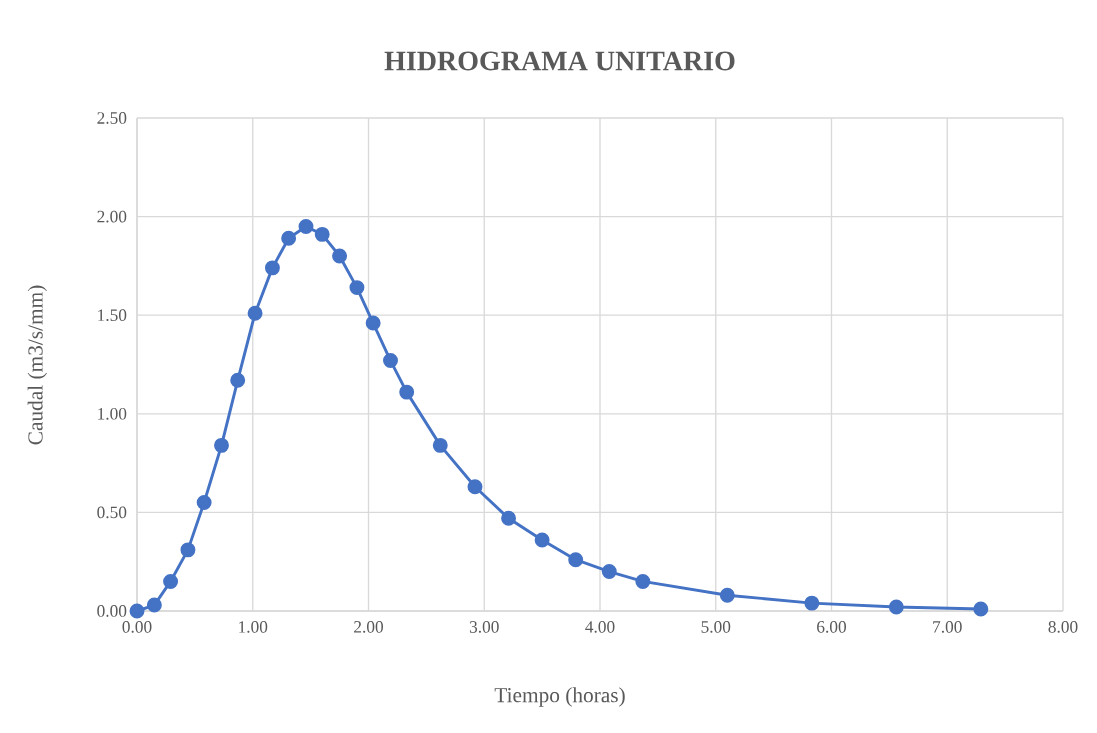 Image resolution: width=1097 pixels, height=733 pixels. What do you see at coordinates (369, 627) in the screenshot?
I see `x-tick-label: 2.00` at bounding box center [369, 627].